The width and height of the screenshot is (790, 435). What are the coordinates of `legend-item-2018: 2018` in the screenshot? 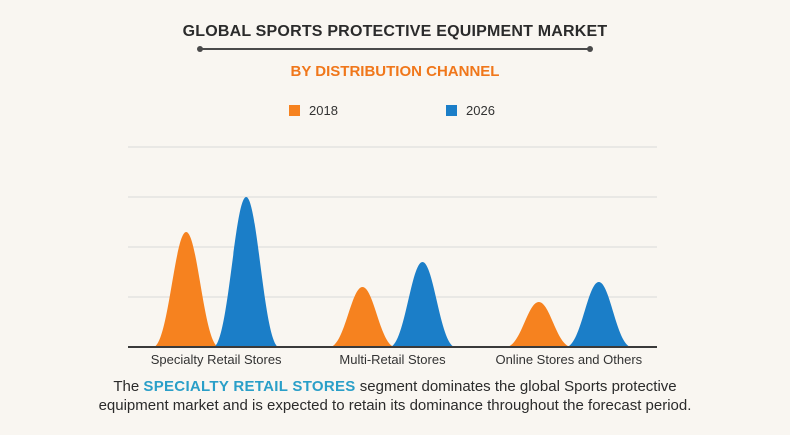 It's located at (313, 110).